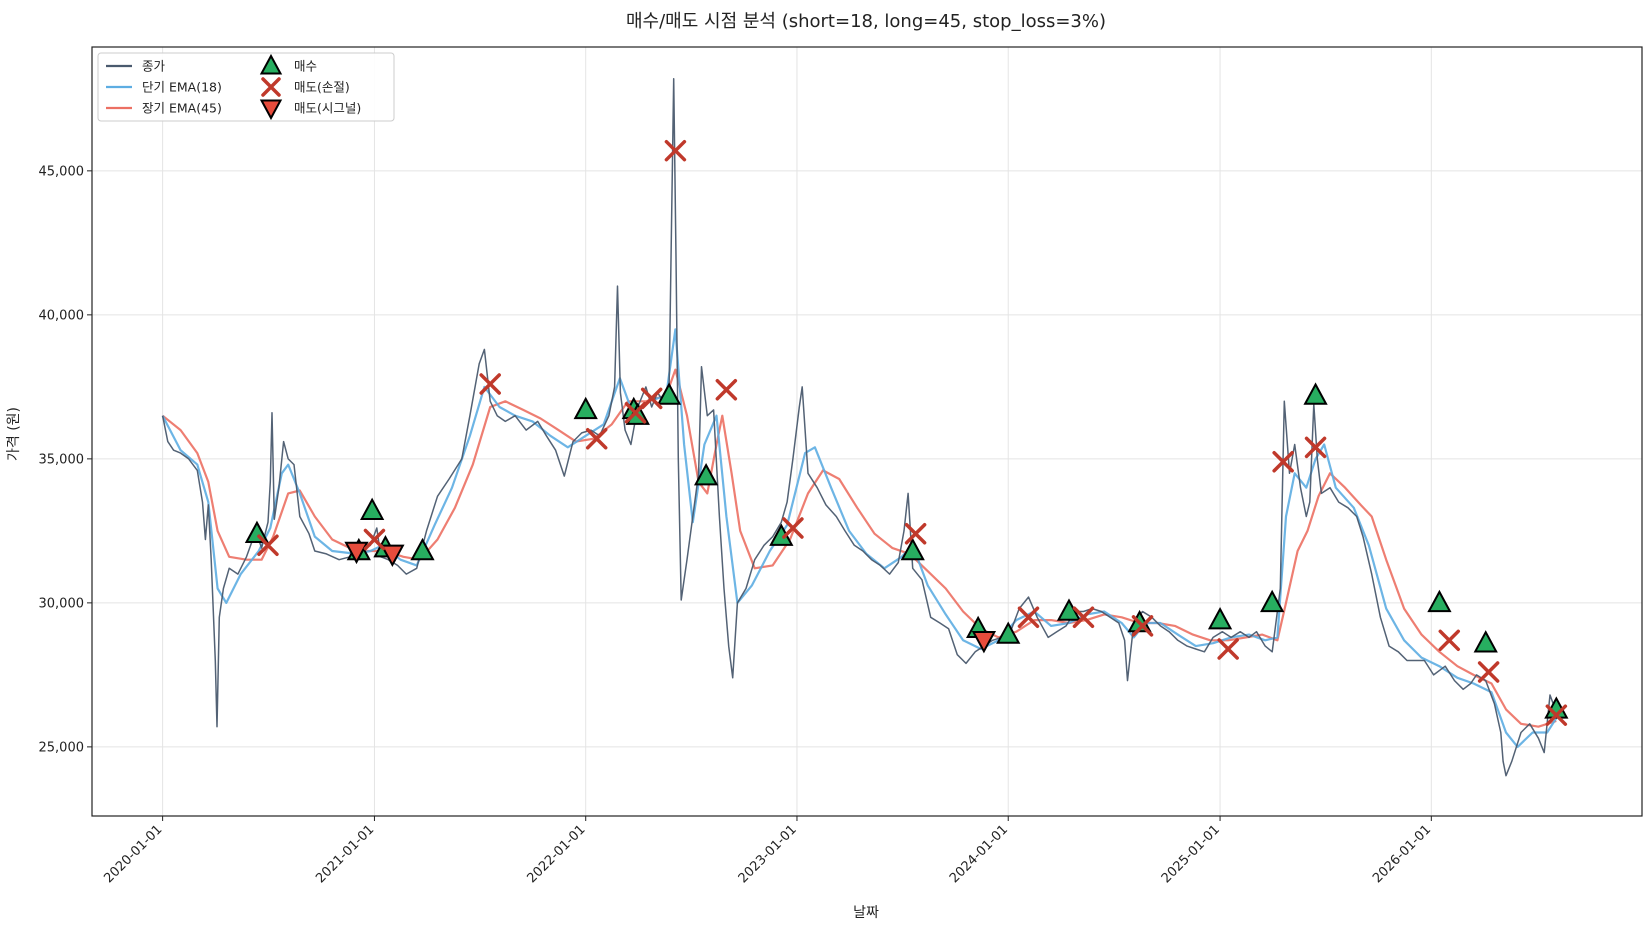 The width and height of the screenshot is (1650, 930). I want to click on legend-swatch-sell-signal, so click(271, 110).